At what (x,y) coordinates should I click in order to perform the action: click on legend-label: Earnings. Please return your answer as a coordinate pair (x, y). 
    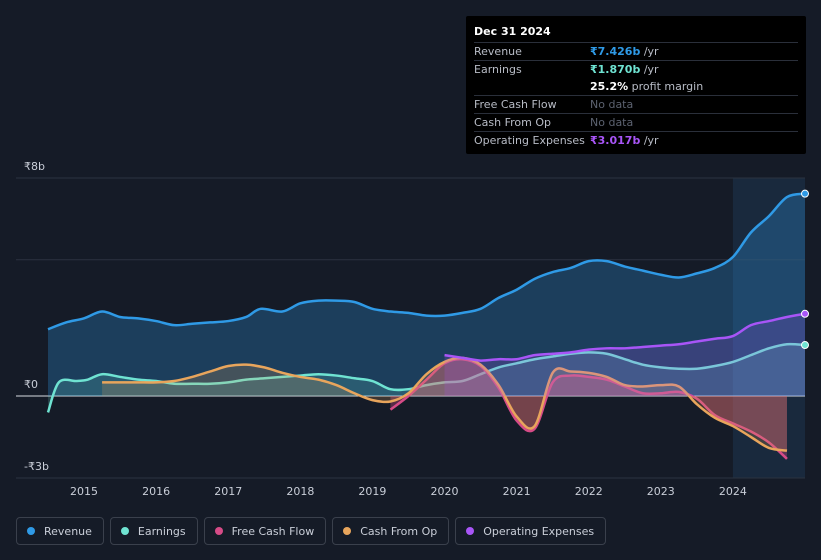
    Looking at the image, I should click on (161, 531).